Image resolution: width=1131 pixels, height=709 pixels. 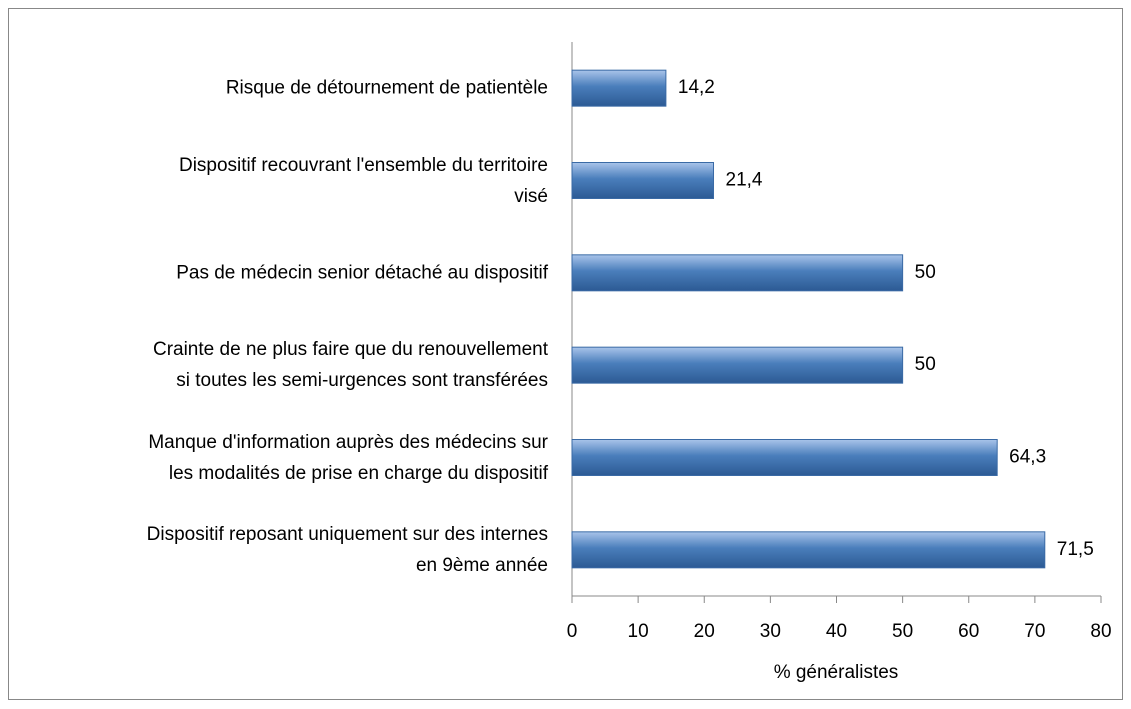 I want to click on x-tick-label: 30, so click(x=770, y=631).